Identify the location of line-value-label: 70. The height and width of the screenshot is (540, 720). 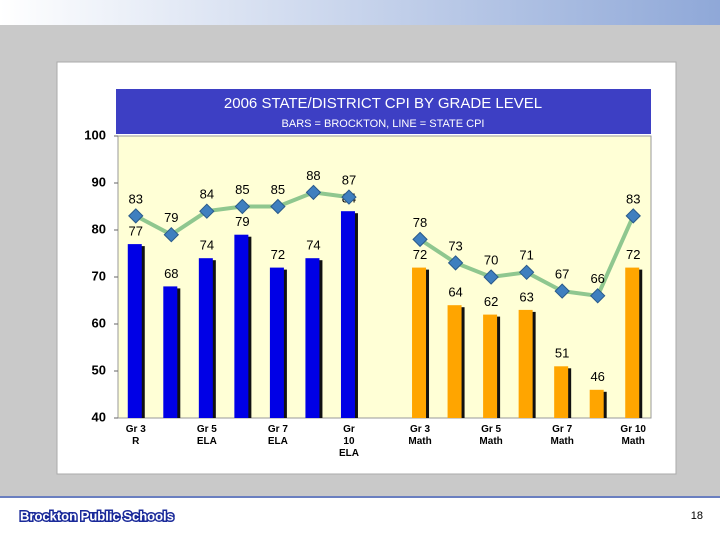
(491, 259).